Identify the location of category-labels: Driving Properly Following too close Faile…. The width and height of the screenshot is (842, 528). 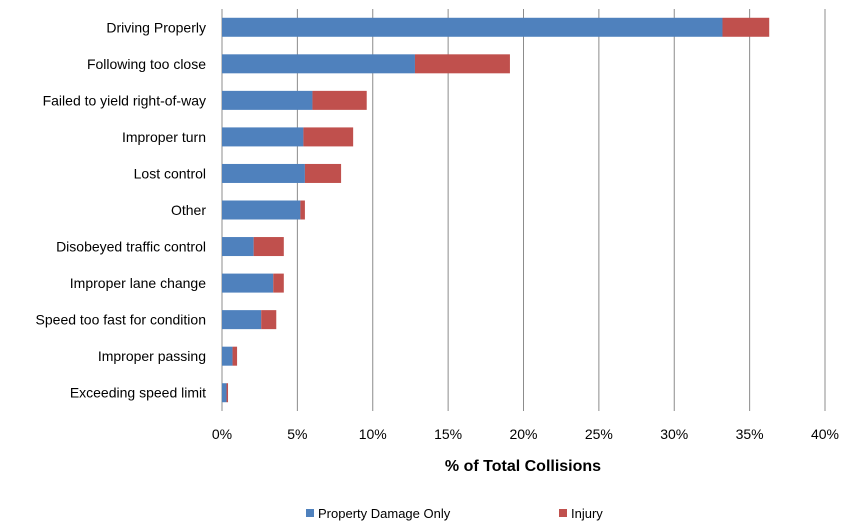
(121, 209).